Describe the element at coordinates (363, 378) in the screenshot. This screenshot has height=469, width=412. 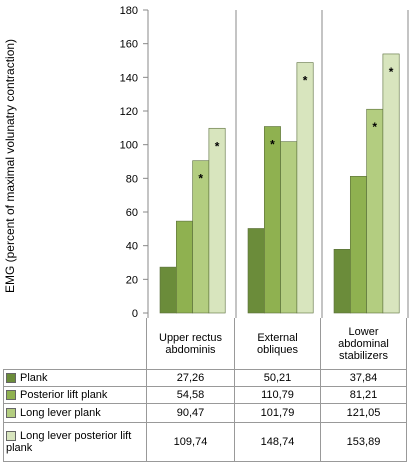
I see `table-value: 37,84` at that location.